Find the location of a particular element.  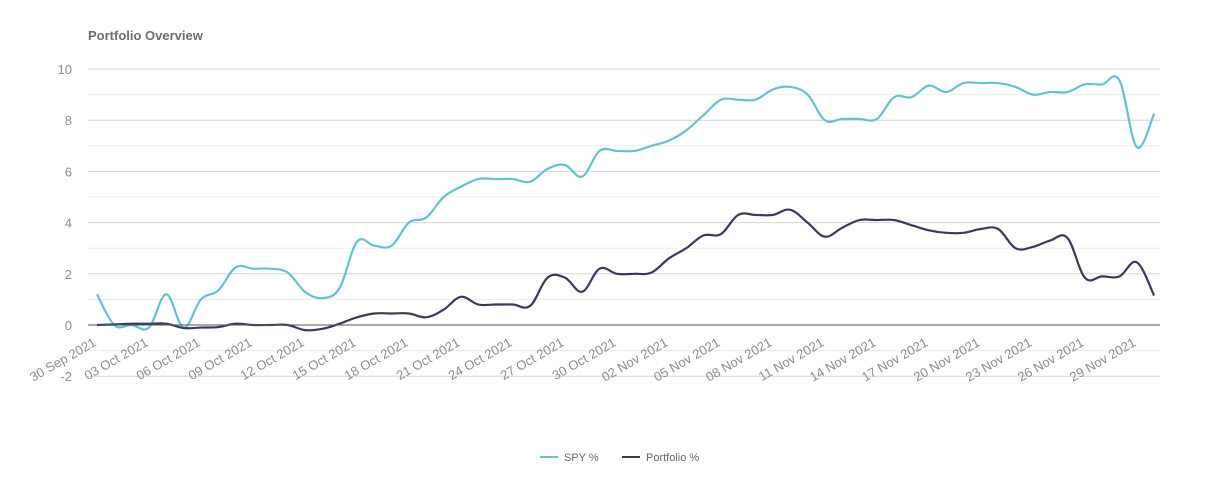

legend-label: Portfolio % is located at coordinates (672, 458).